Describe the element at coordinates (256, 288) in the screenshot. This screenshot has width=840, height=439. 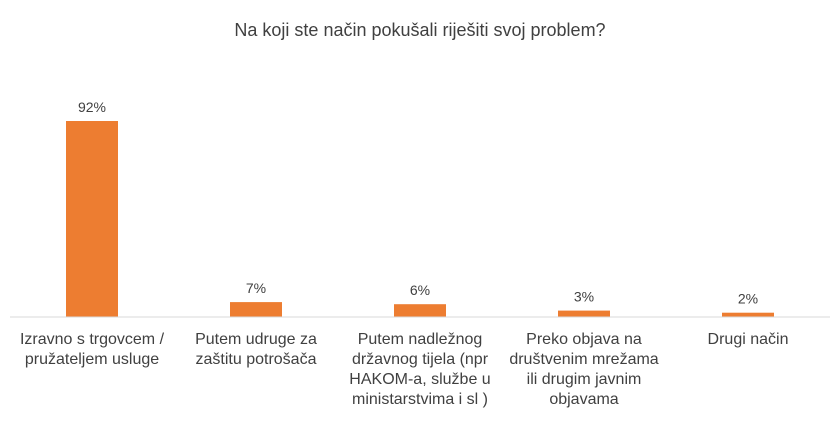
I see `data-label-2: 7%` at that location.